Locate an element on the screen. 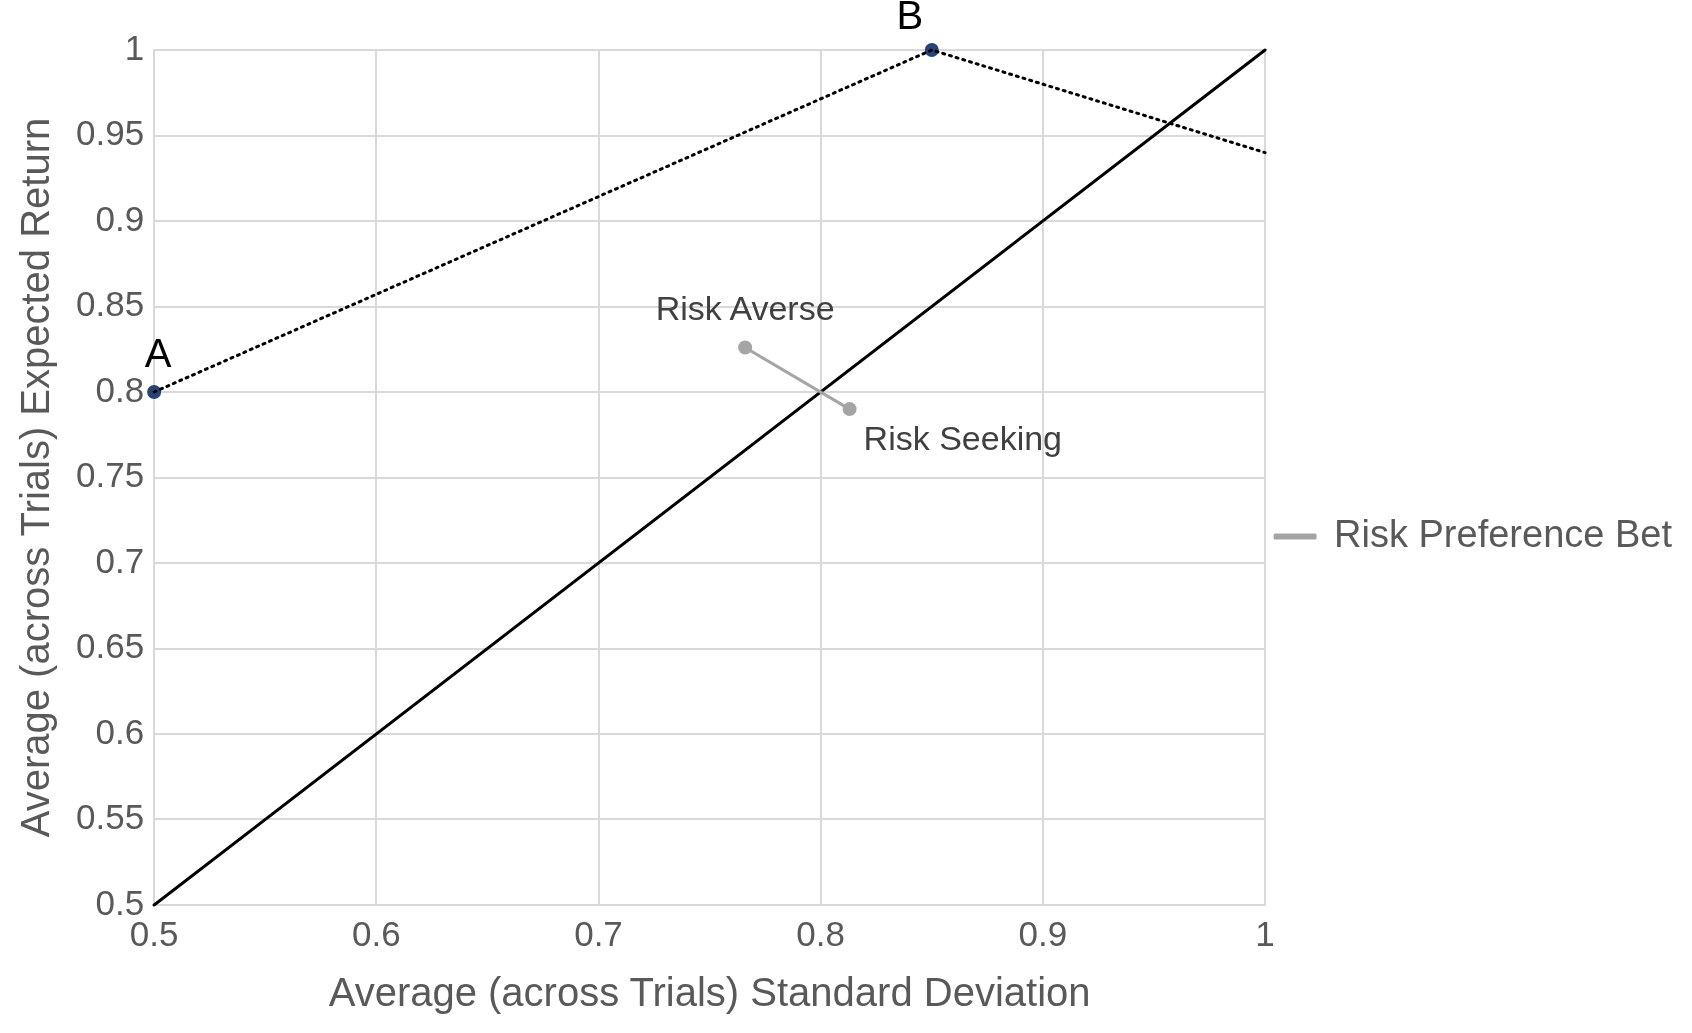 This screenshot has width=1692, height=1033. x-axis-title: Average (across Trials) Standard Deviation is located at coordinates (709, 992).